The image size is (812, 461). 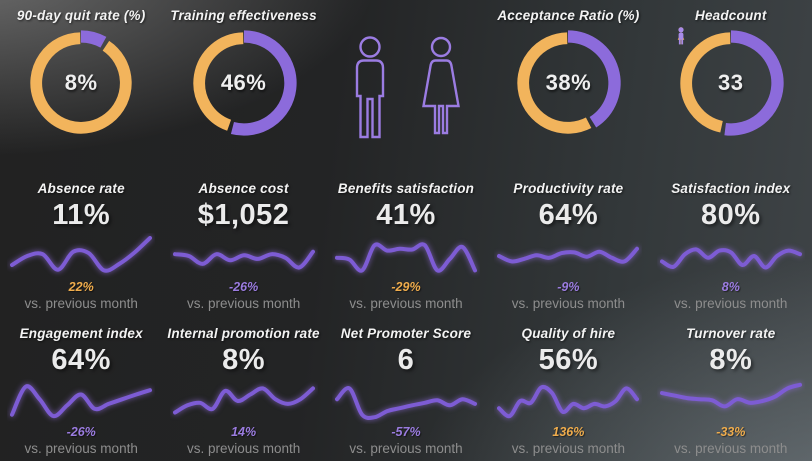 What do you see at coordinates (406, 287) in the screenshot?
I see `kpi-delta: -29%` at bounding box center [406, 287].